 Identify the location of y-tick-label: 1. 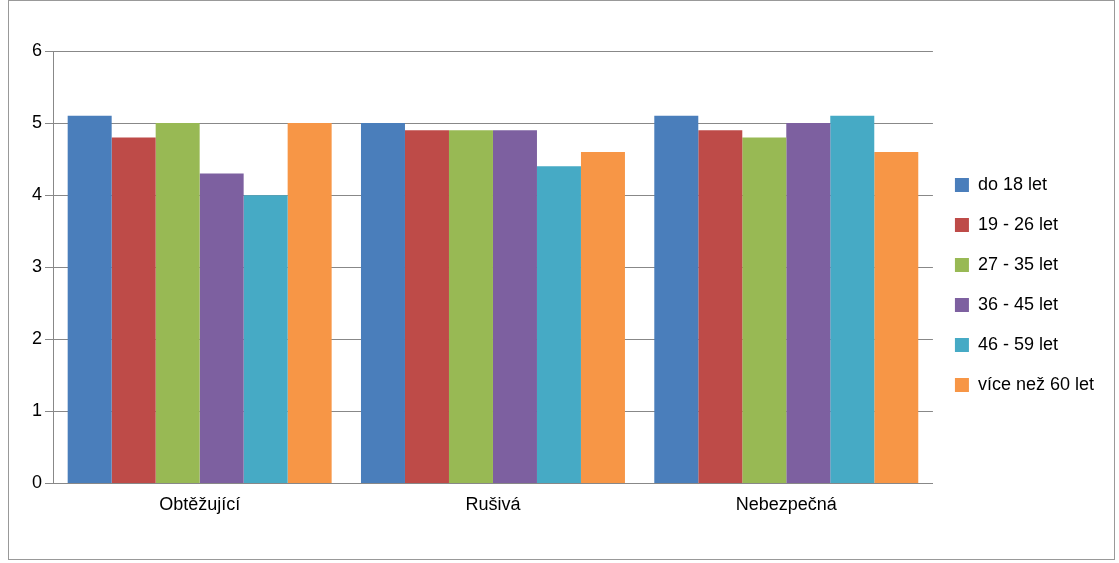
(37, 410).